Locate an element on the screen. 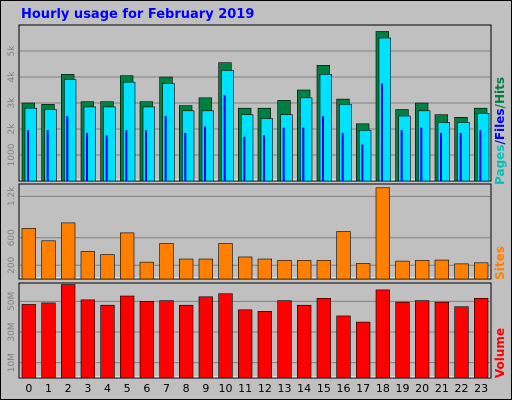 The height and width of the screenshot is (400, 512). y-tick-label-sites-0: 200 is located at coordinates (12, 264).